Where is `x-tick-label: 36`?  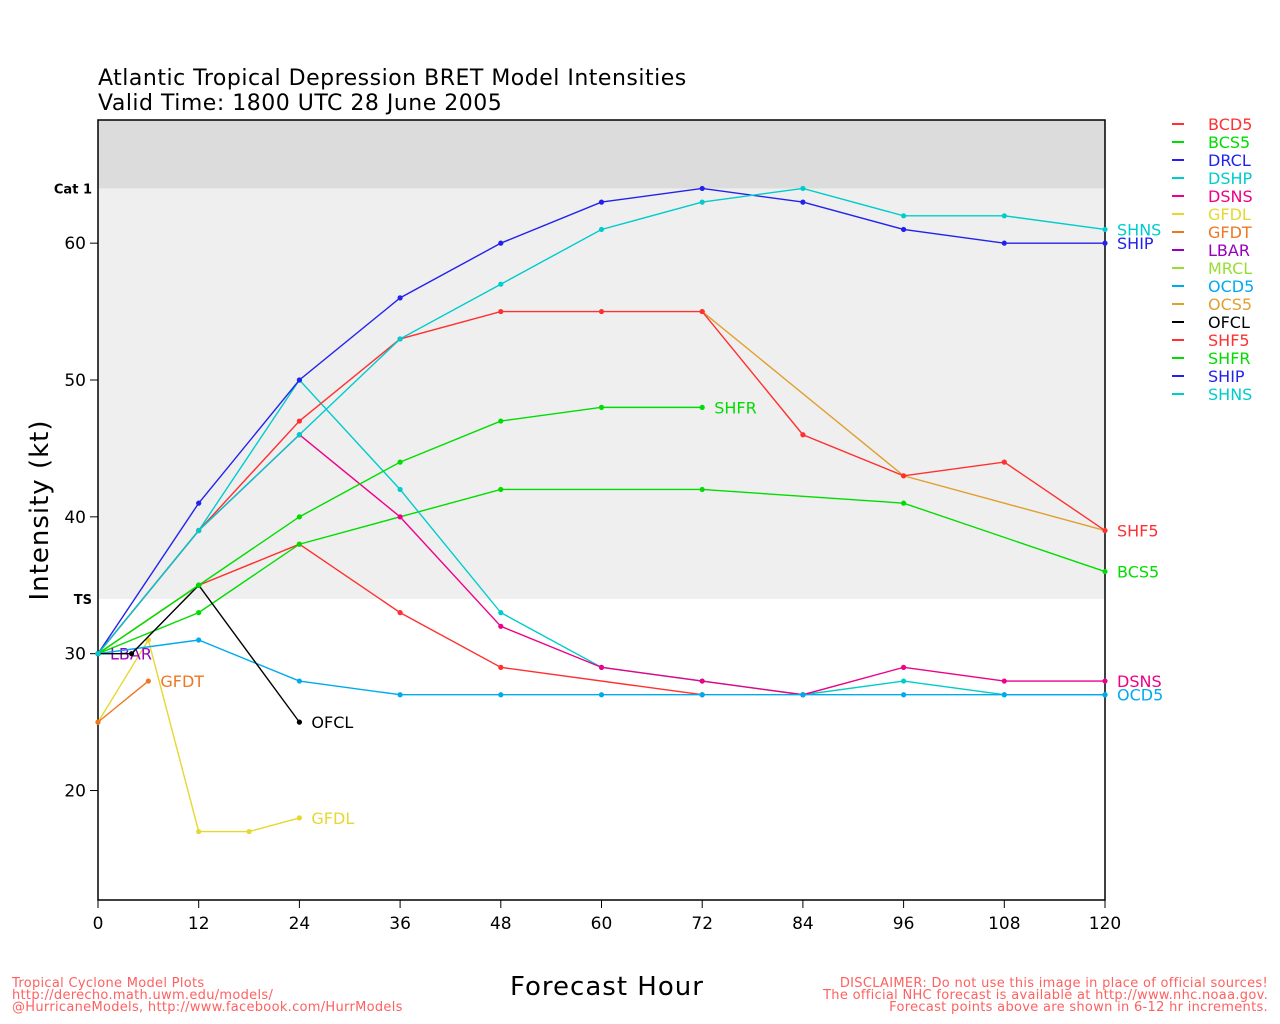
x-tick-label: 36 is located at coordinates (400, 924).